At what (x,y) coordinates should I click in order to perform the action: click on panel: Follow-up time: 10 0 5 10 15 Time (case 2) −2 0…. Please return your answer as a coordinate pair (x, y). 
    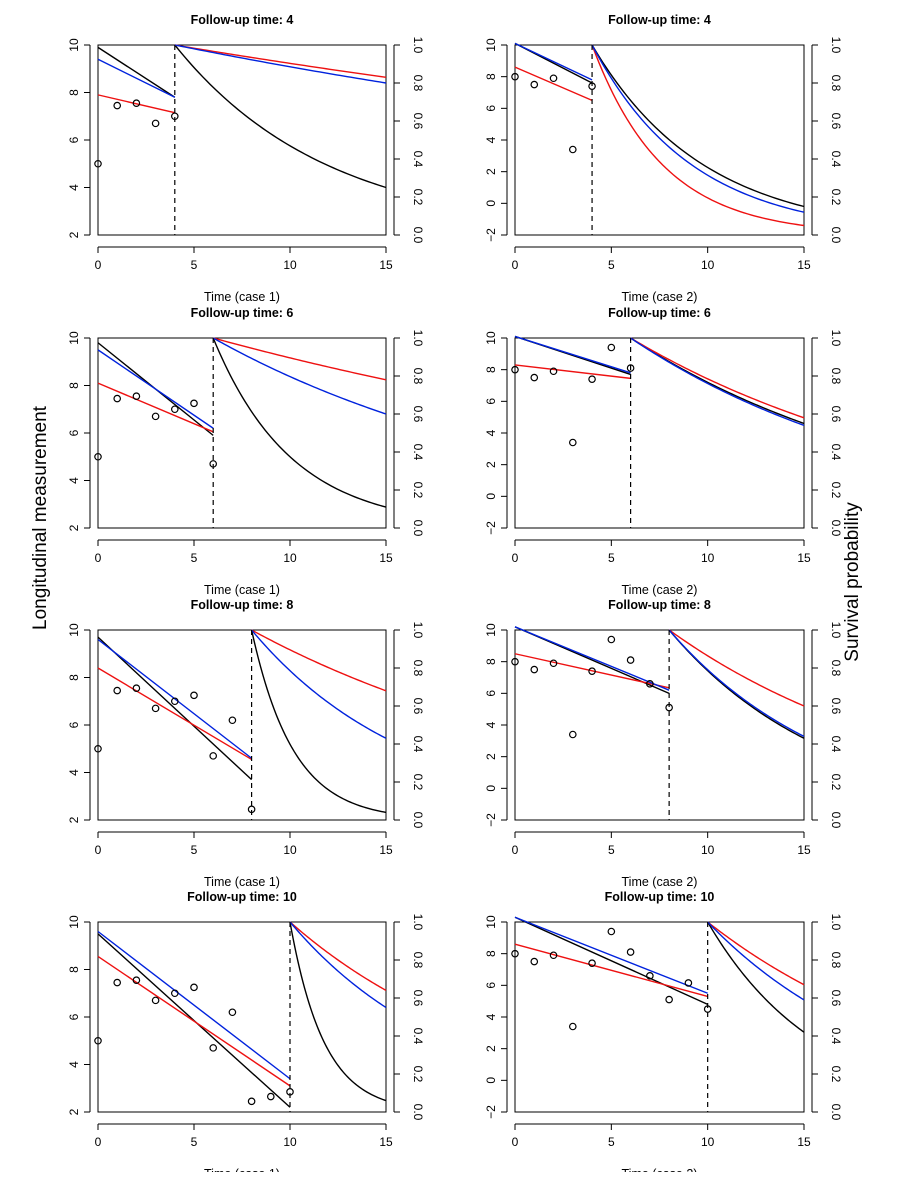
    Looking at the image, I should click on (663, 1033).